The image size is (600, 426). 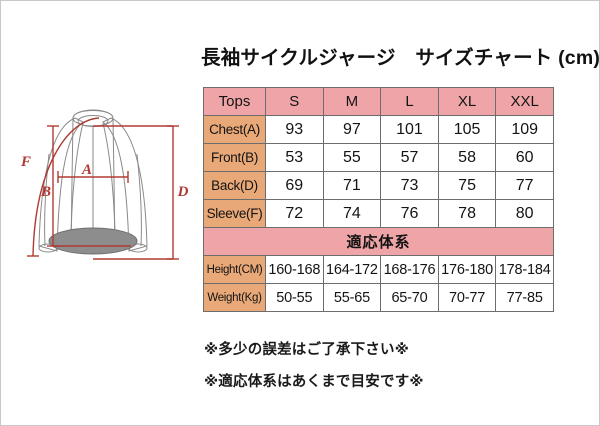 I want to click on cell-weight-s: 50-55, so click(x=294, y=297).